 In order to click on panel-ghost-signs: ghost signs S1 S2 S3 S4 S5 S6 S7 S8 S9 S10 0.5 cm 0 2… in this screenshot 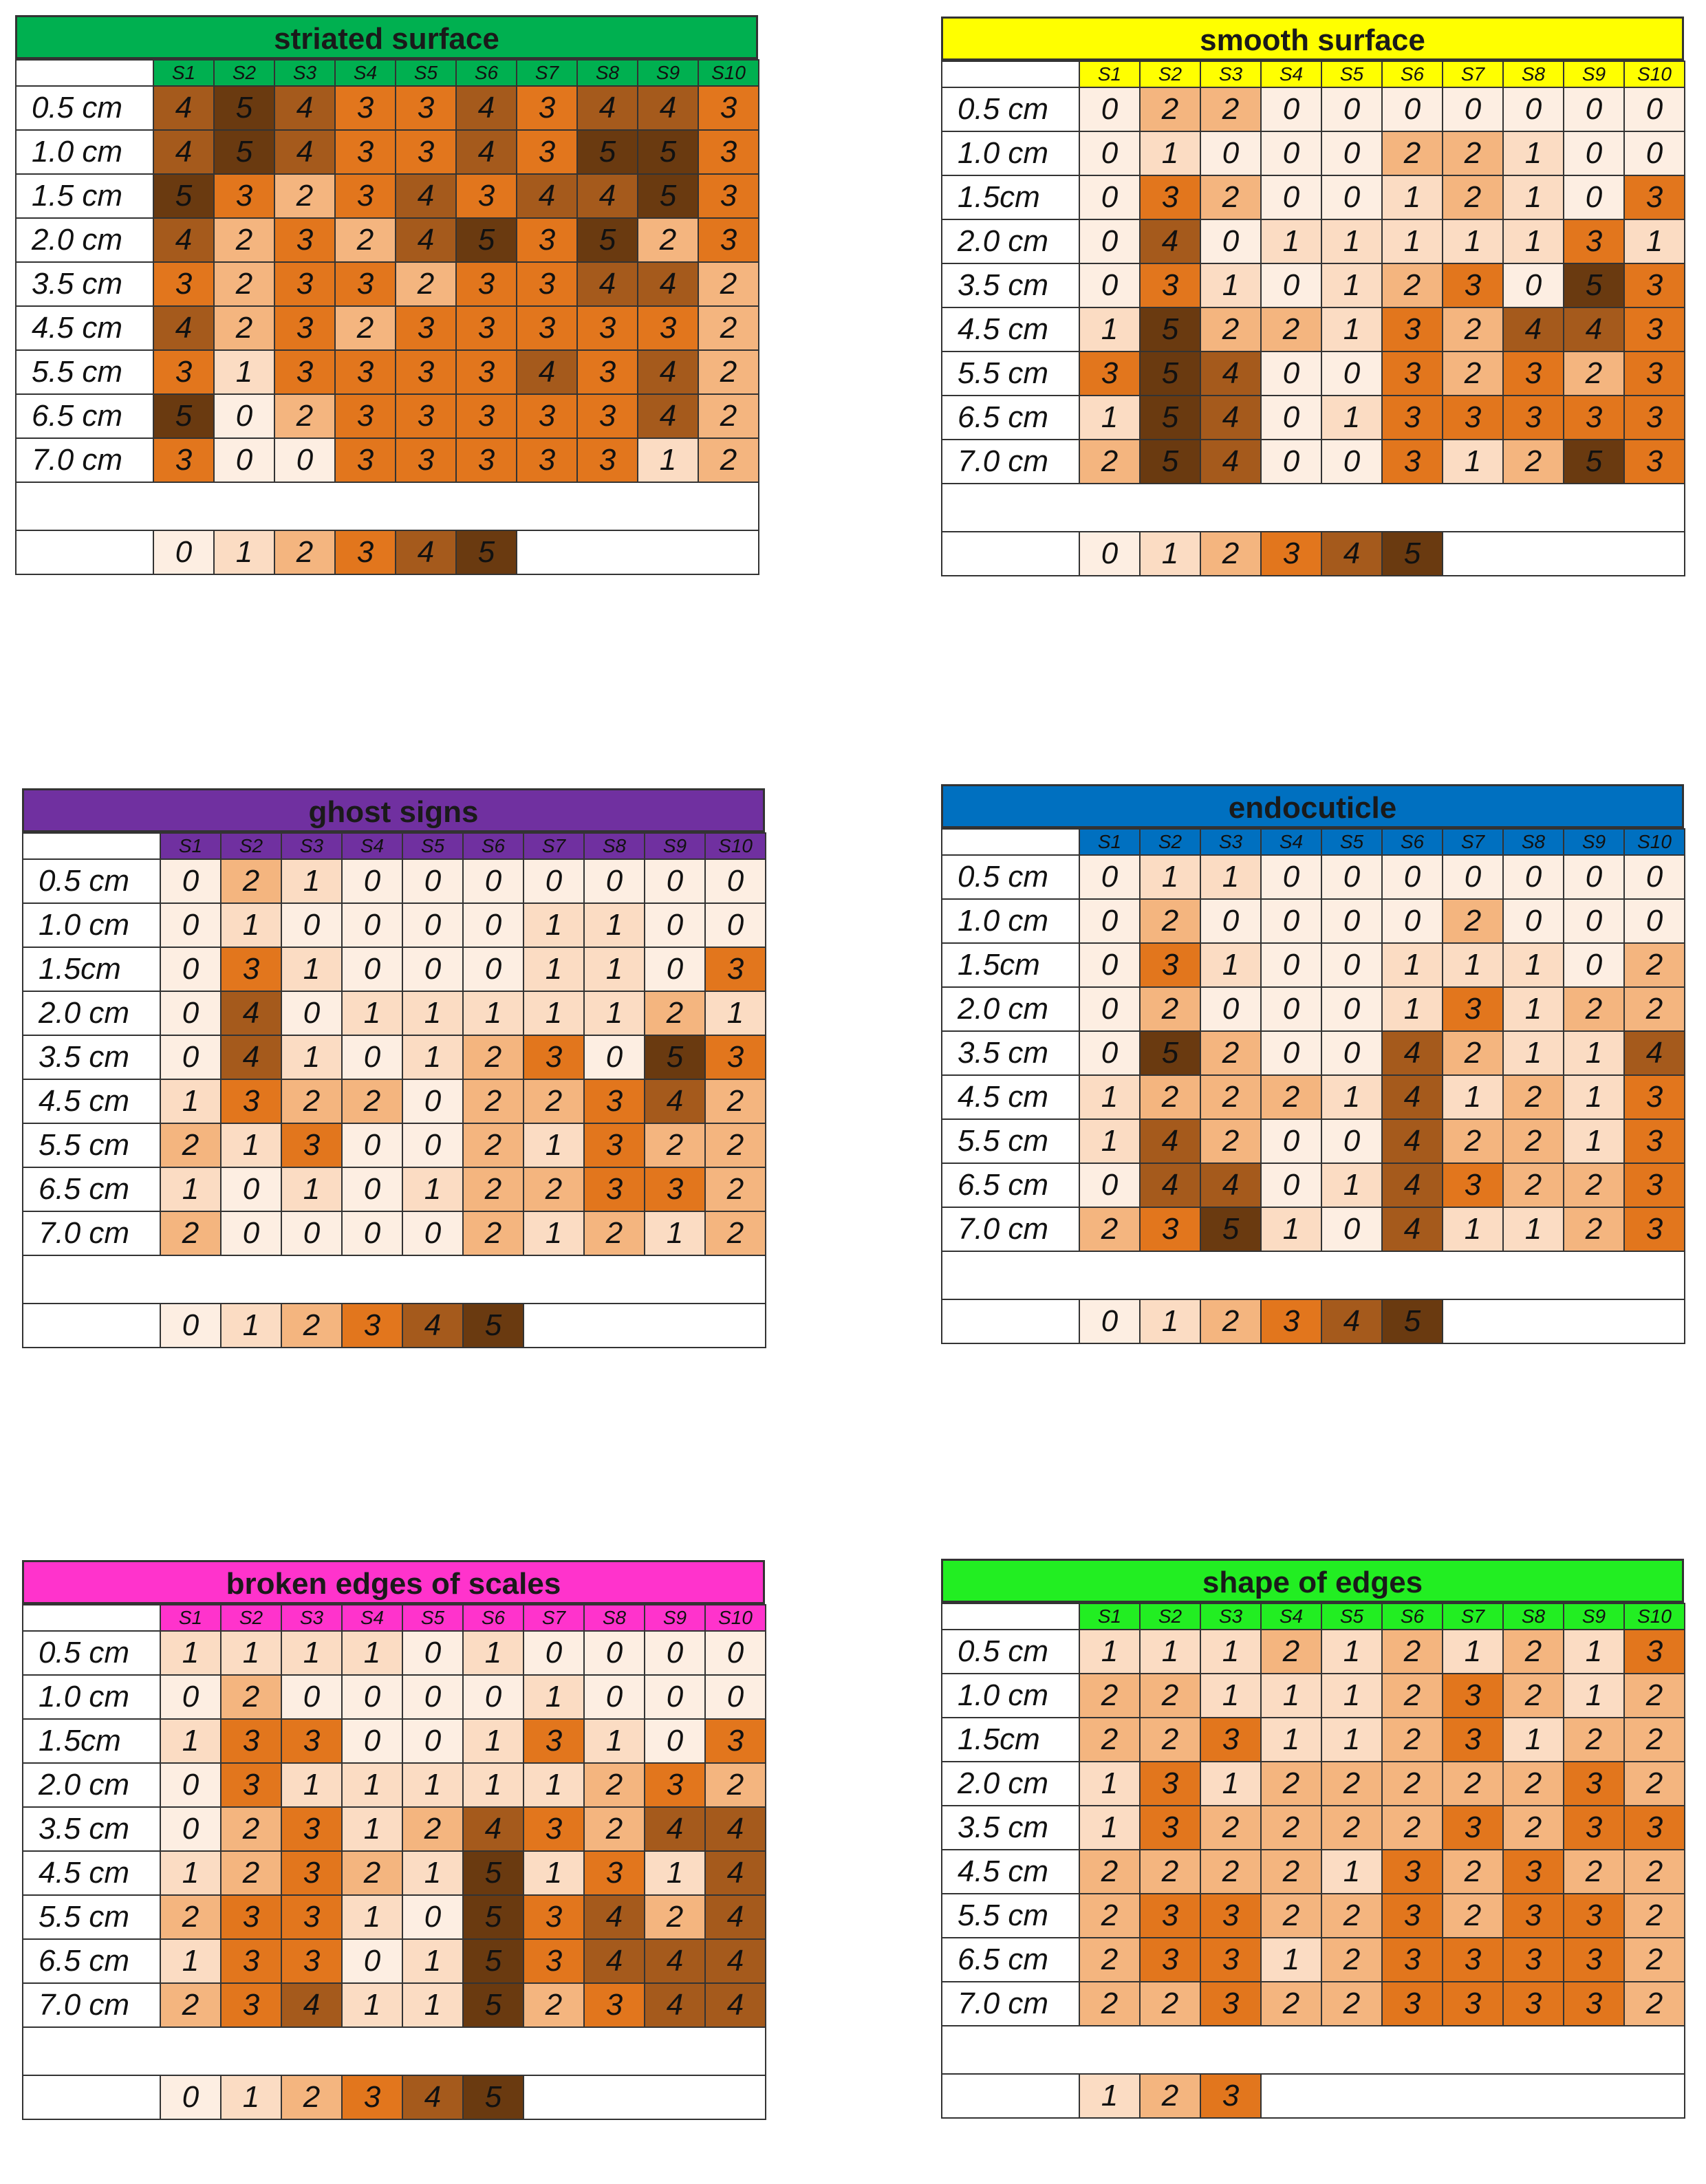, I will do `click(394, 1068)`.